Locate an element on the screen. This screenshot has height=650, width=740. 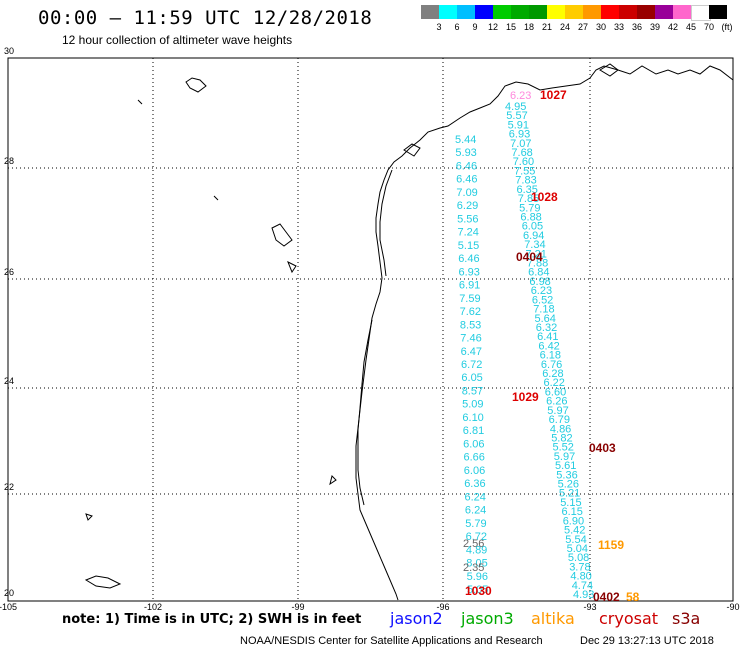
swh-reading: 7.83 is located at coordinates (525, 181).